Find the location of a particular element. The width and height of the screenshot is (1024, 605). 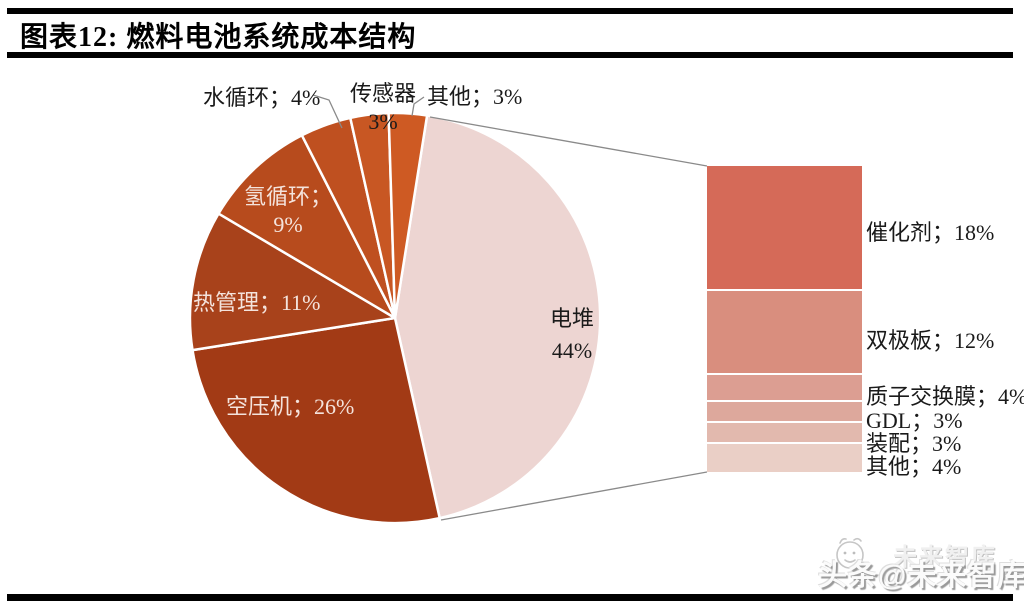

pie-label-air-compressor: 空压机；26% is located at coordinates (290, 406).